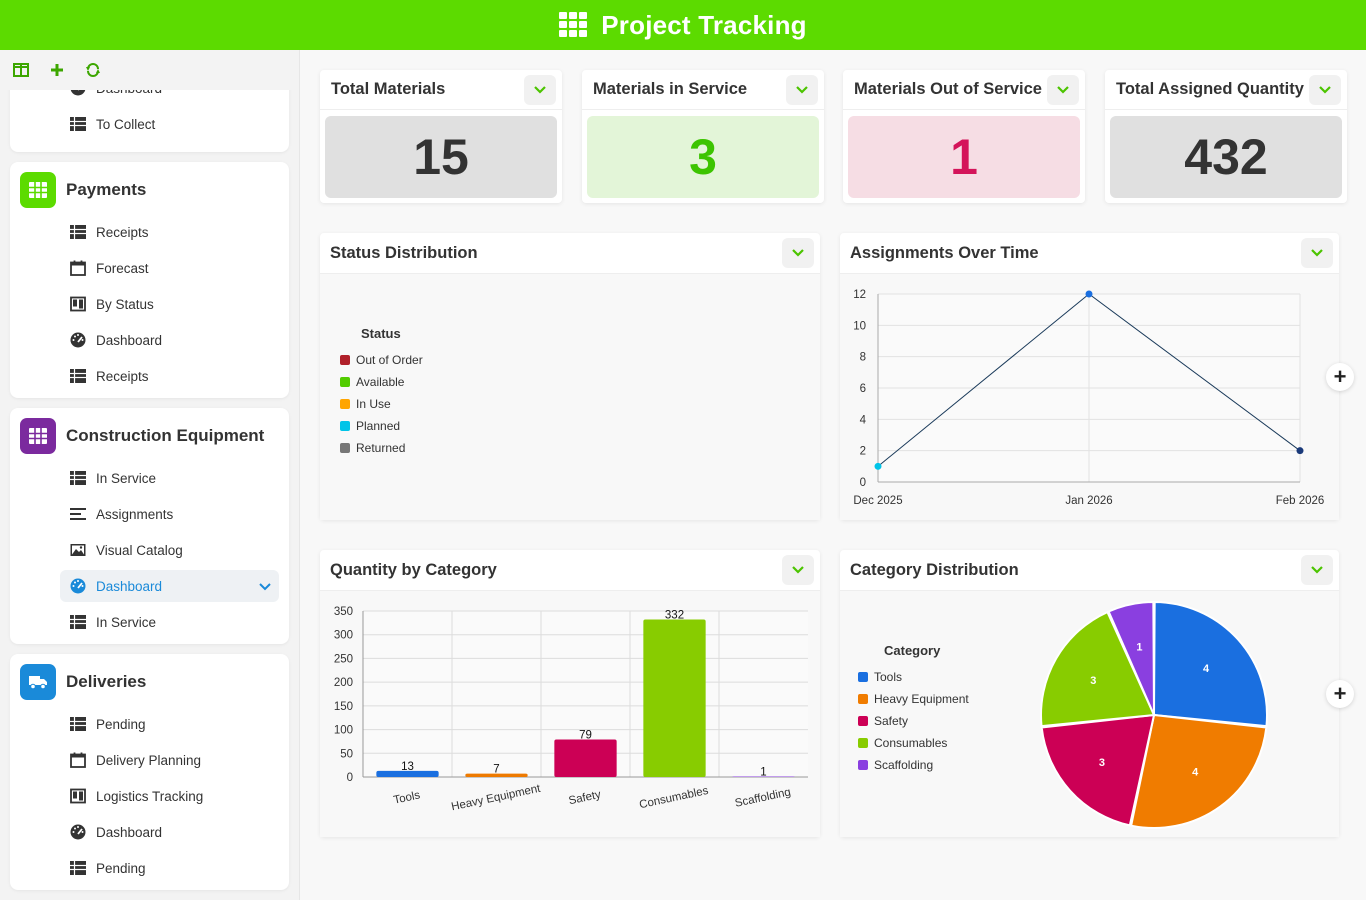 This screenshot has width=1366, height=900. Describe the element at coordinates (763, 773) in the screenshot. I see `bar-value-label: 1` at that location.